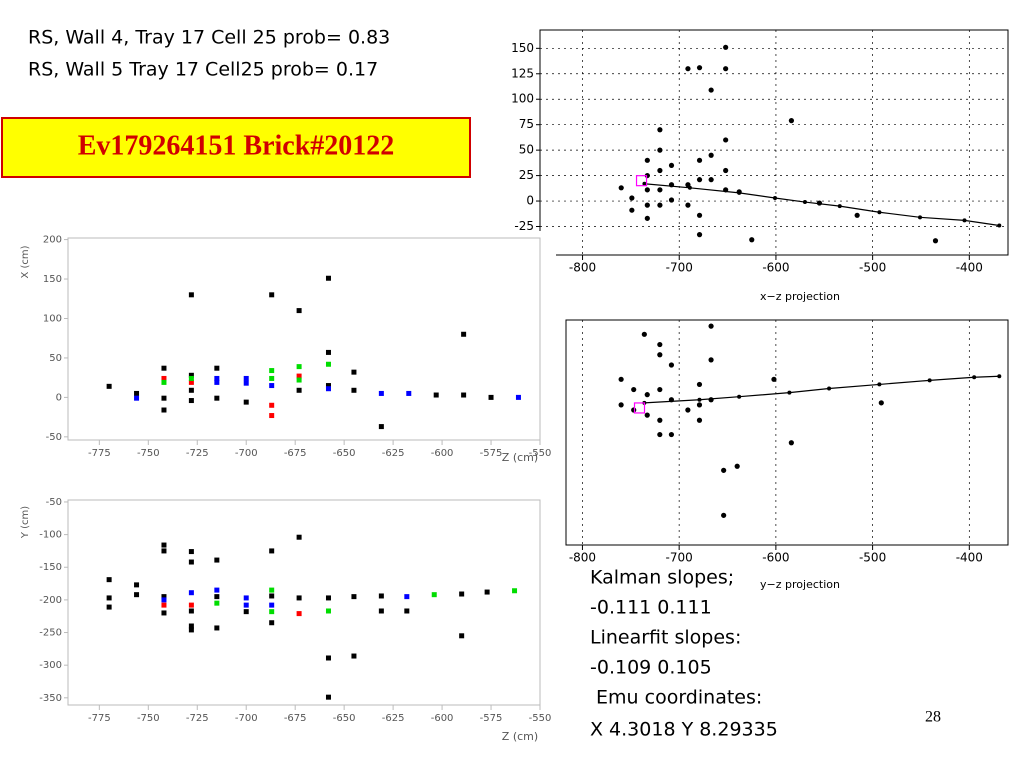 The width and height of the screenshot is (1024, 768). I want to click on x-tick-label: -775, so click(99, 453).